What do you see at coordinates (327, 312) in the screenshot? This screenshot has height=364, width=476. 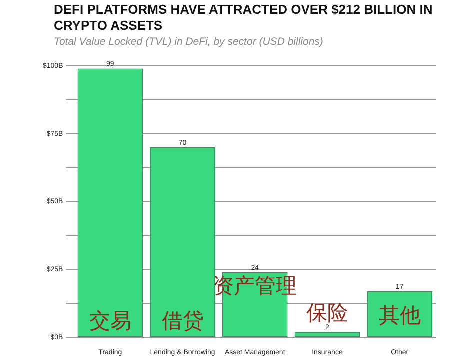 I see `annotation: 保险` at bounding box center [327, 312].